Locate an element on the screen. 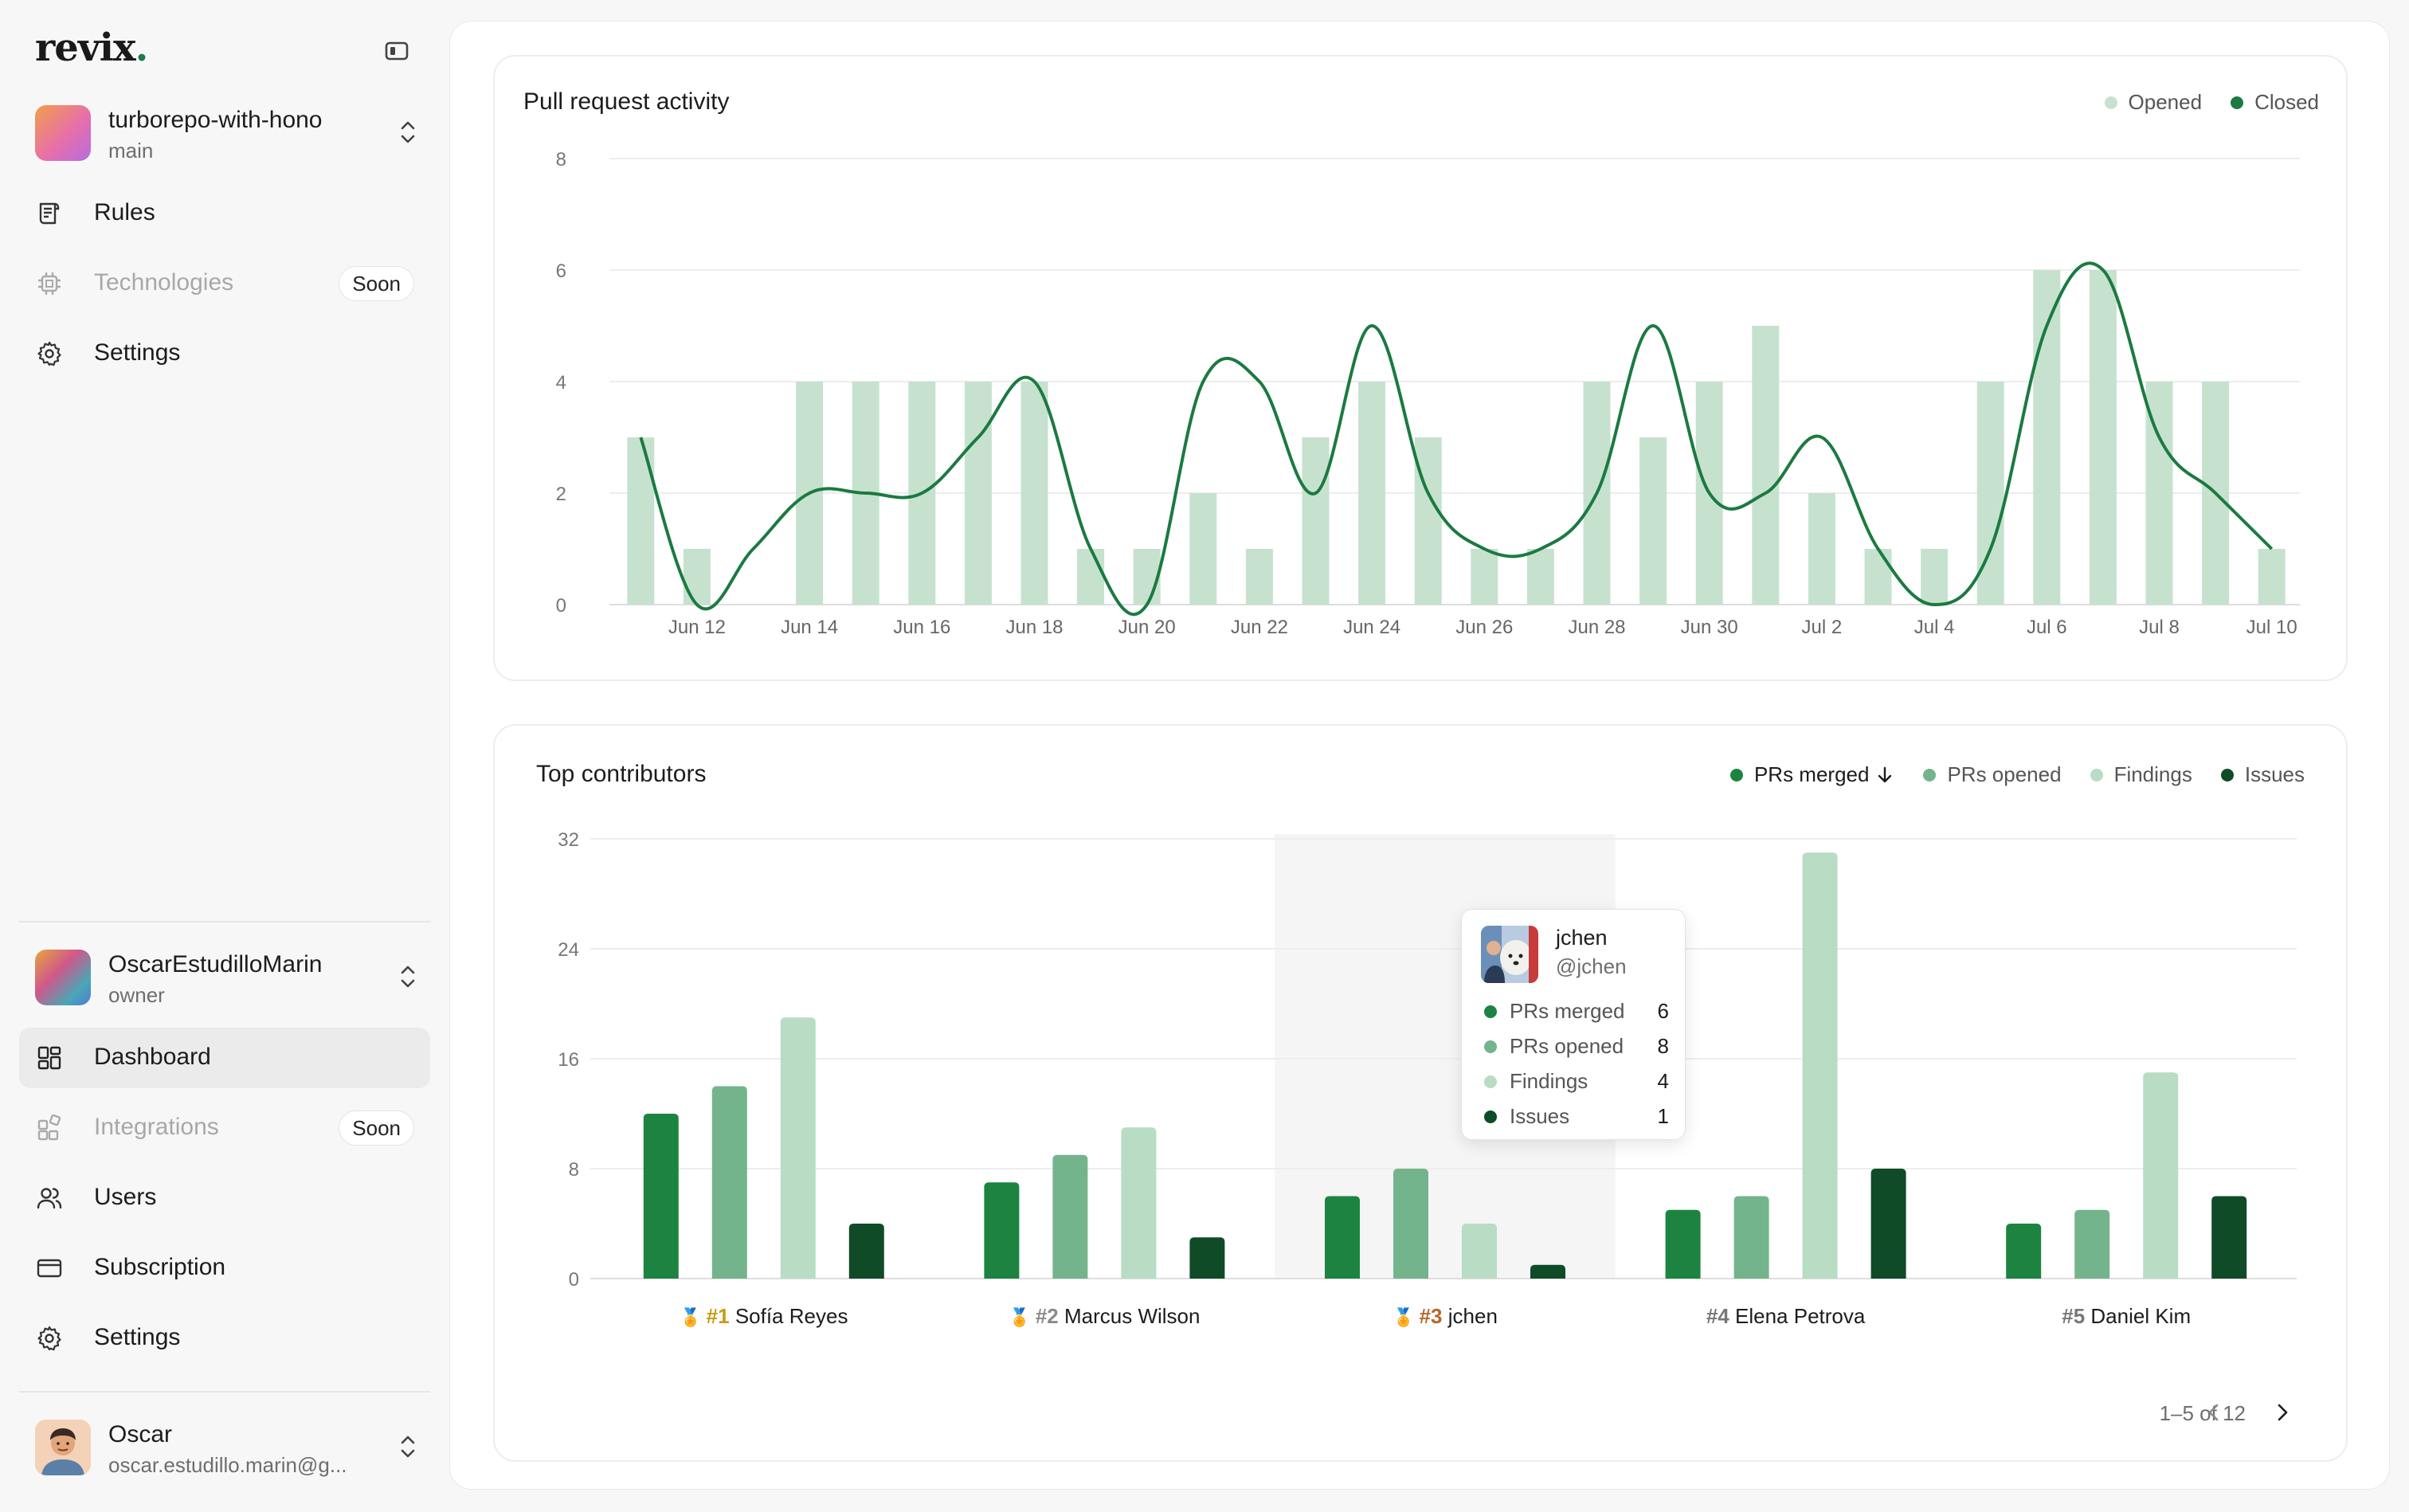  tooltip-row-findings: Findings 4 is located at coordinates (1575, 1081).